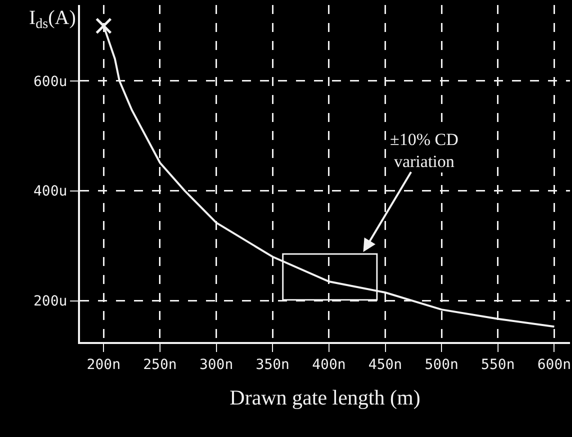  I want to click on annotation: ±10% CD variation, so click(424, 151).